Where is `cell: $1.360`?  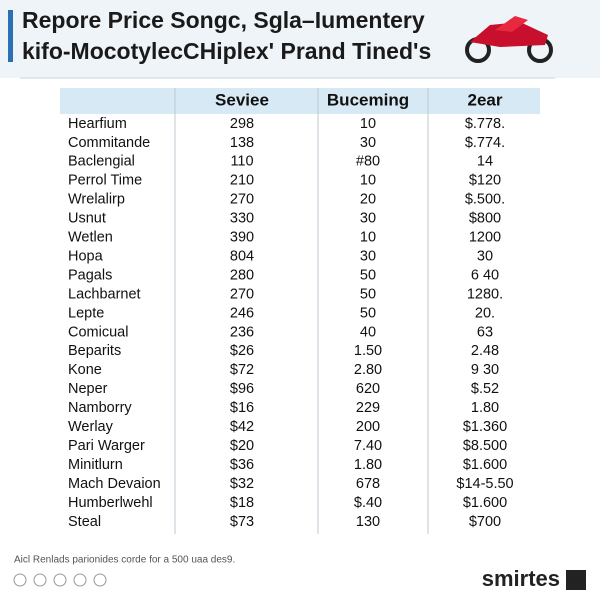
cell: $1.360 is located at coordinates (485, 427).